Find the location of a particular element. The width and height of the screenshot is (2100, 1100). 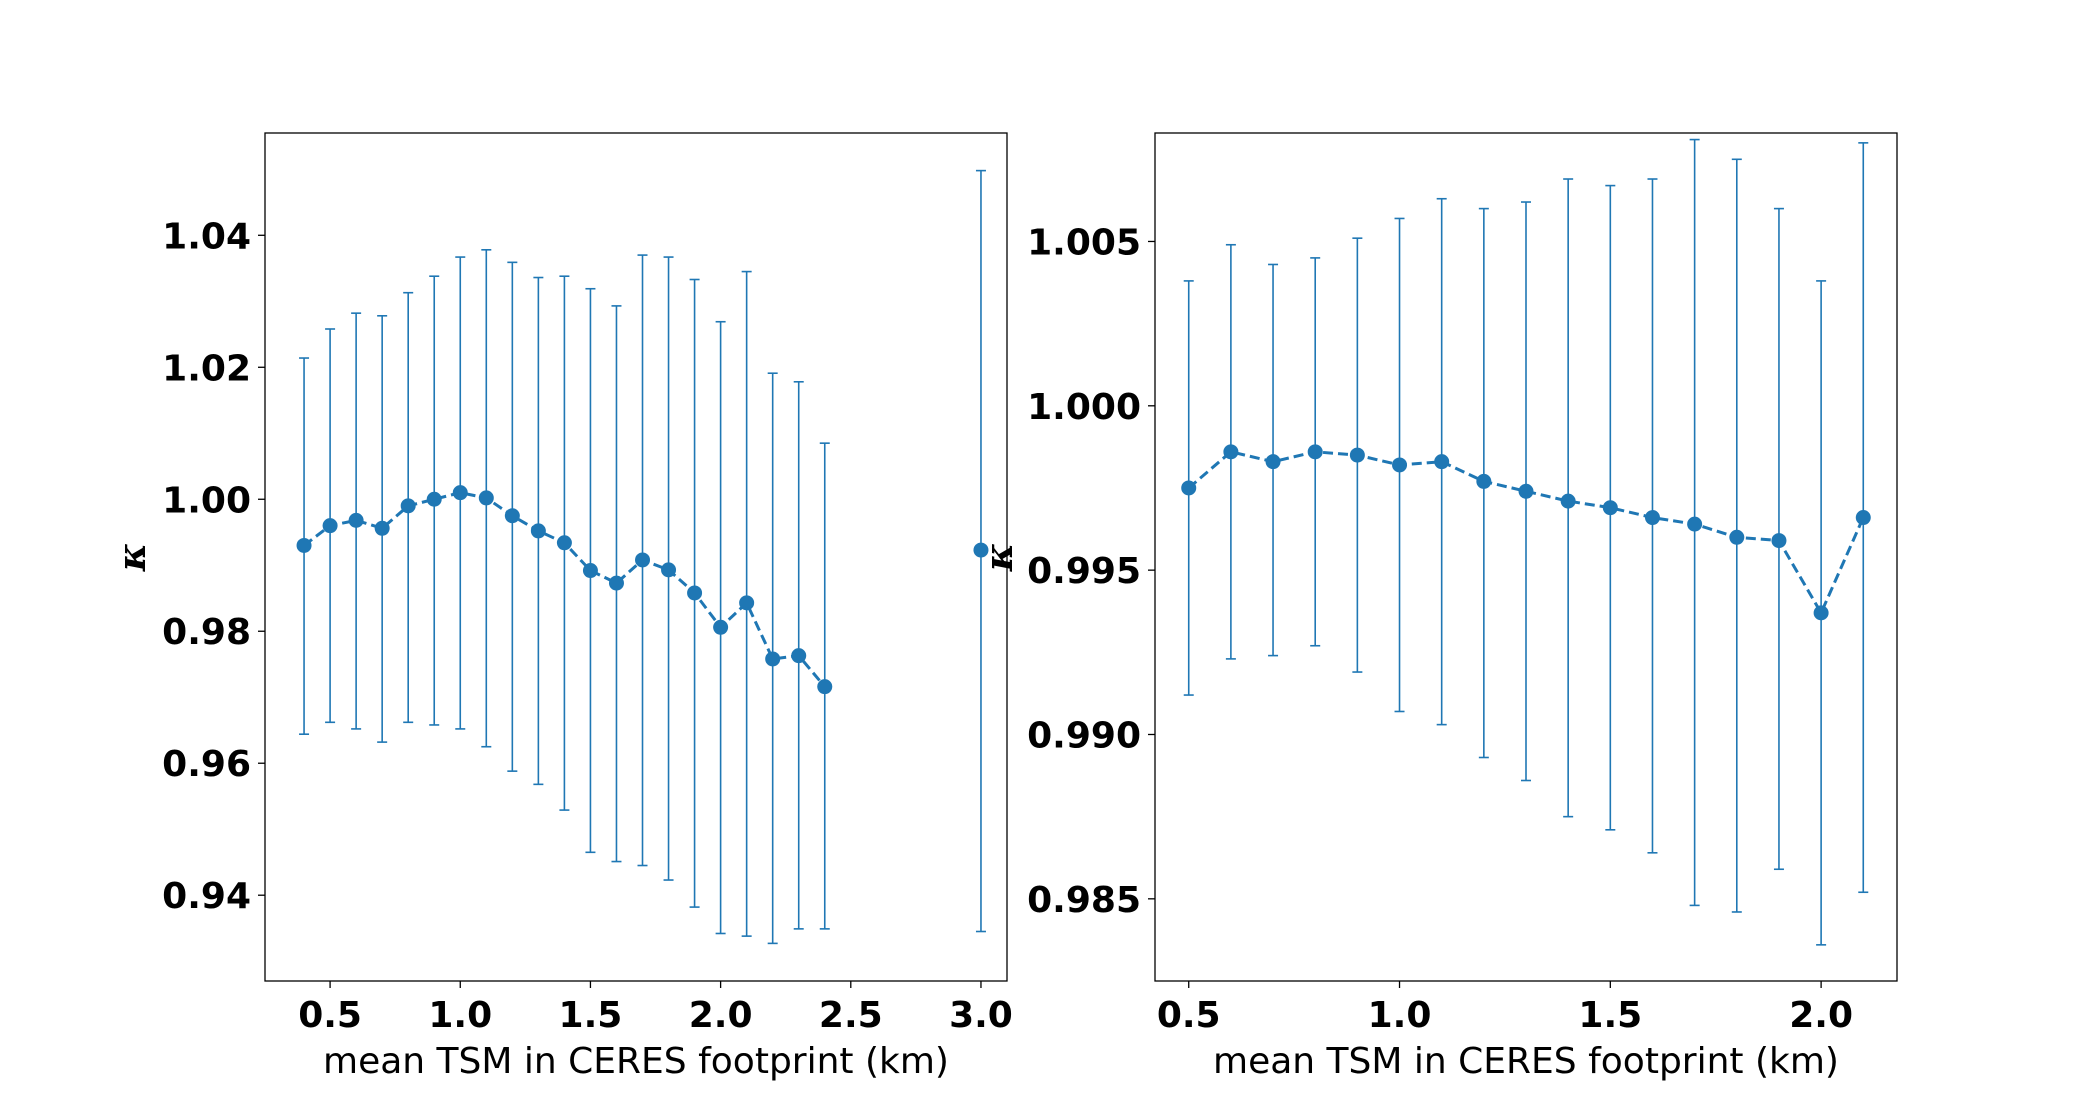

y-tick-label: 0.96 is located at coordinates (206, 764).